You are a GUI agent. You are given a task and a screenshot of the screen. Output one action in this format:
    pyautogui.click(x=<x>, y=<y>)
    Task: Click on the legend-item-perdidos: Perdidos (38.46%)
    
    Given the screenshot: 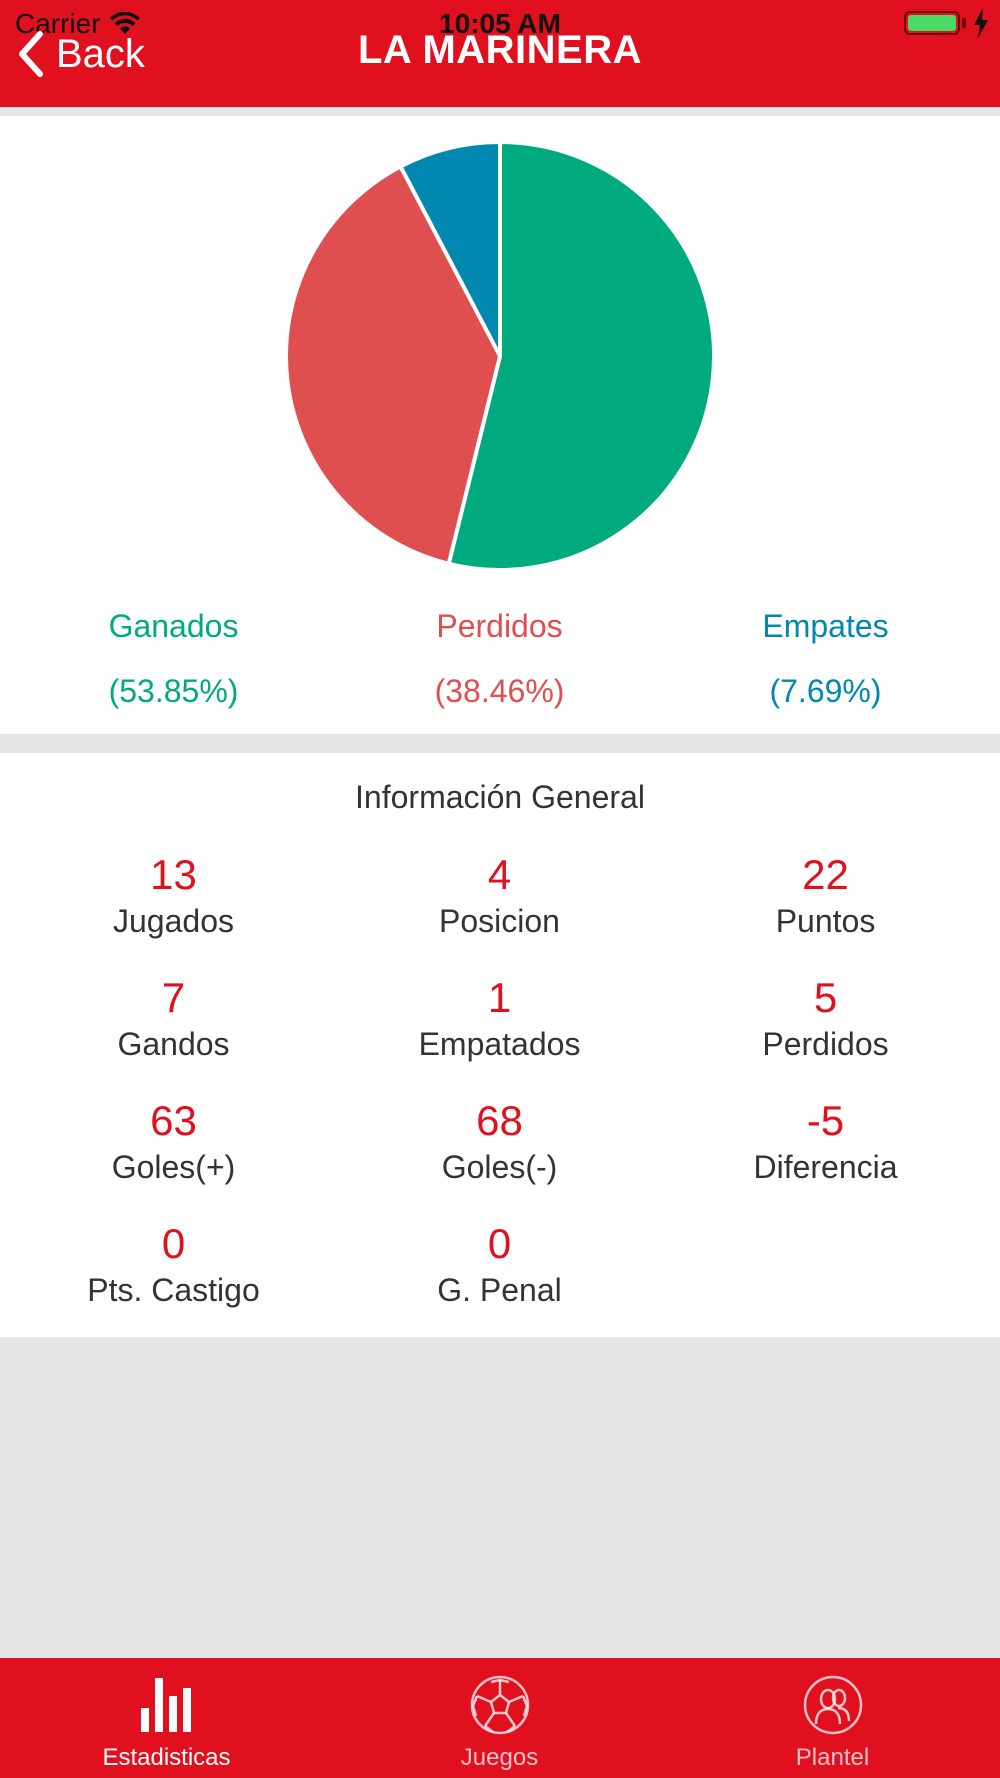 What is the action you would take?
    pyautogui.click(x=499, y=661)
    